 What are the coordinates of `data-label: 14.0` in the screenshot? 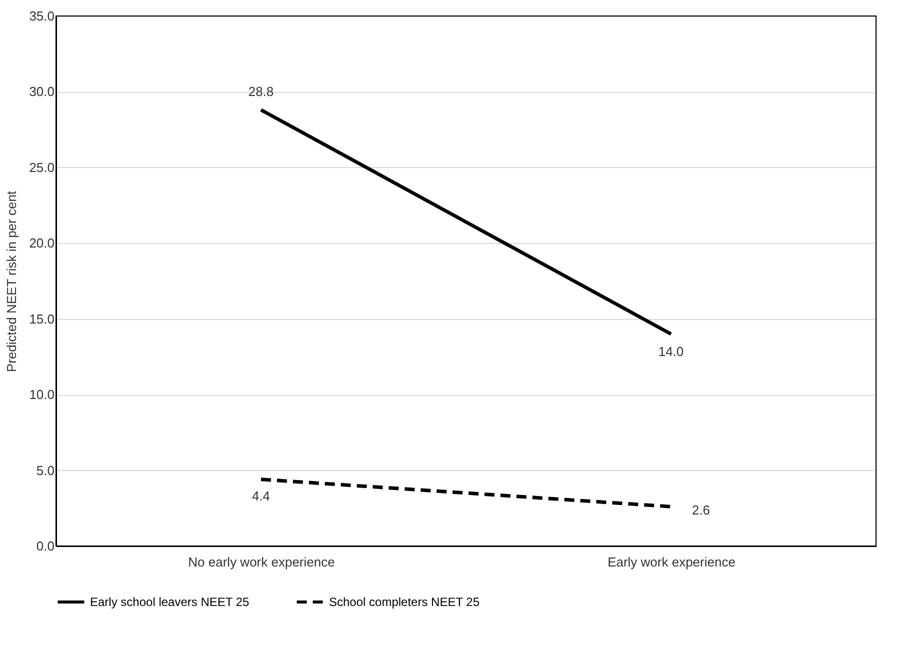 It's located at (671, 351).